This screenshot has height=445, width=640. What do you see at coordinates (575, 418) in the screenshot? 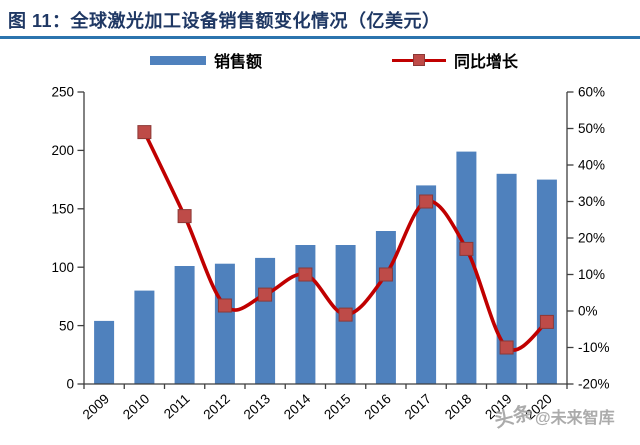
I see `watermark-handle: @未来智库` at bounding box center [575, 418].